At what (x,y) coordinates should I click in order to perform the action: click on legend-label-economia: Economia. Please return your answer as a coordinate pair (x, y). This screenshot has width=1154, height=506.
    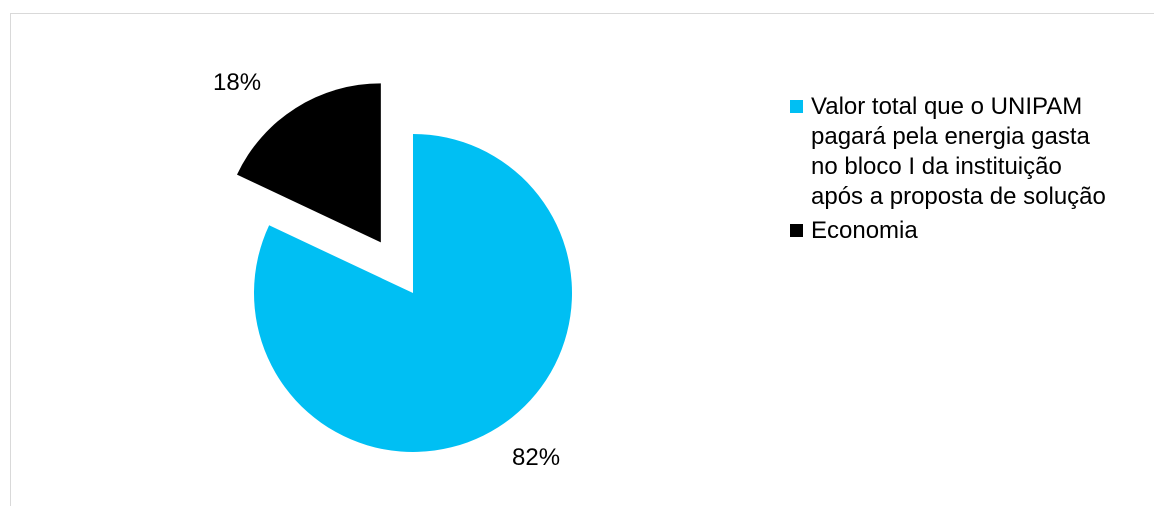
    Looking at the image, I should click on (864, 230).